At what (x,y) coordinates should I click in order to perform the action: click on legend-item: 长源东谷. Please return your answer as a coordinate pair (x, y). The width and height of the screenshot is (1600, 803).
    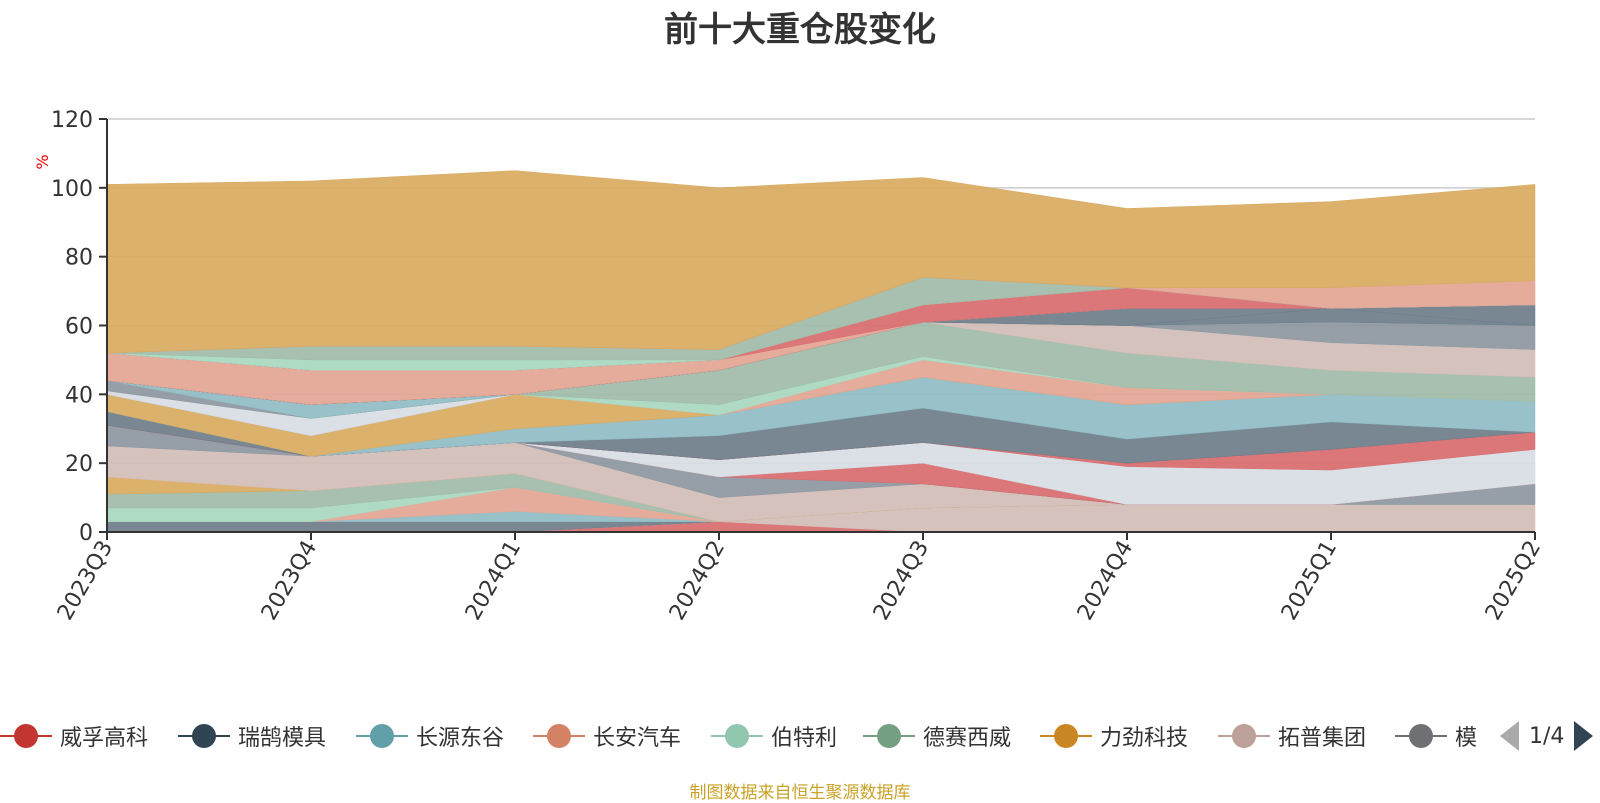
    Looking at the image, I should click on (430, 736).